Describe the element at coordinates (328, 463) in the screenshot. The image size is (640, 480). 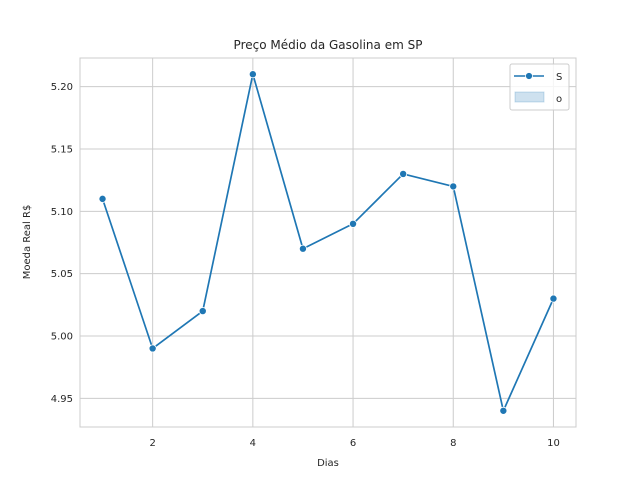
I see `x-axis-label: Dias` at that location.